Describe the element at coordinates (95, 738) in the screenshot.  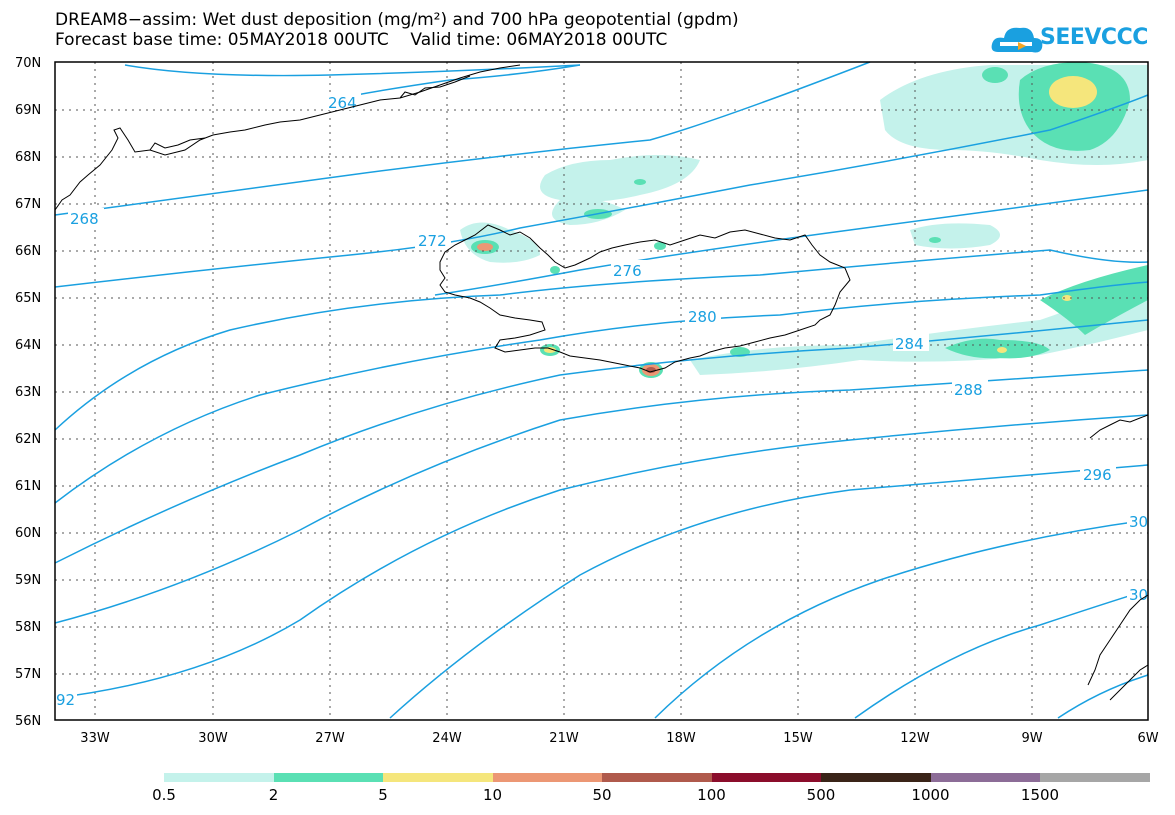
I see `lon-label: 33W` at that location.